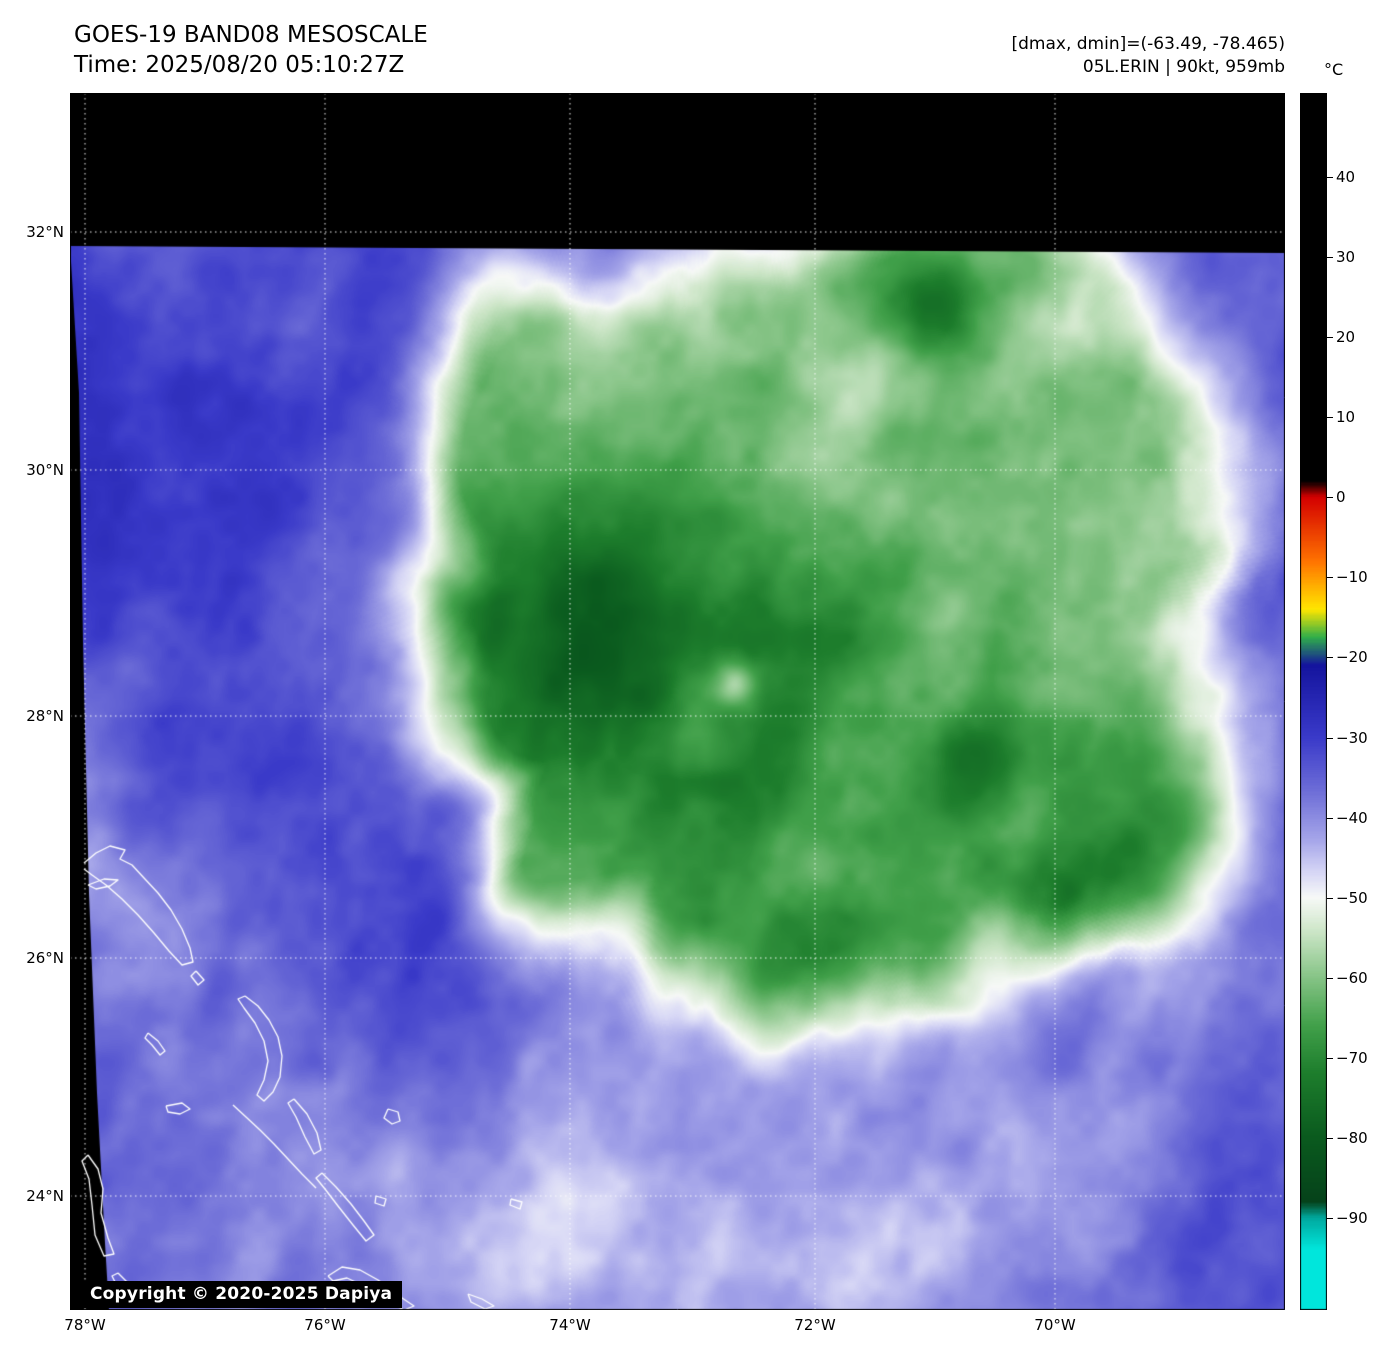 The height and width of the screenshot is (1359, 1390). What do you see at coordinates (1346, 177) in the screenshot?
I see `colorbar-tick-label: 40` at bounding box center [1346, 177].